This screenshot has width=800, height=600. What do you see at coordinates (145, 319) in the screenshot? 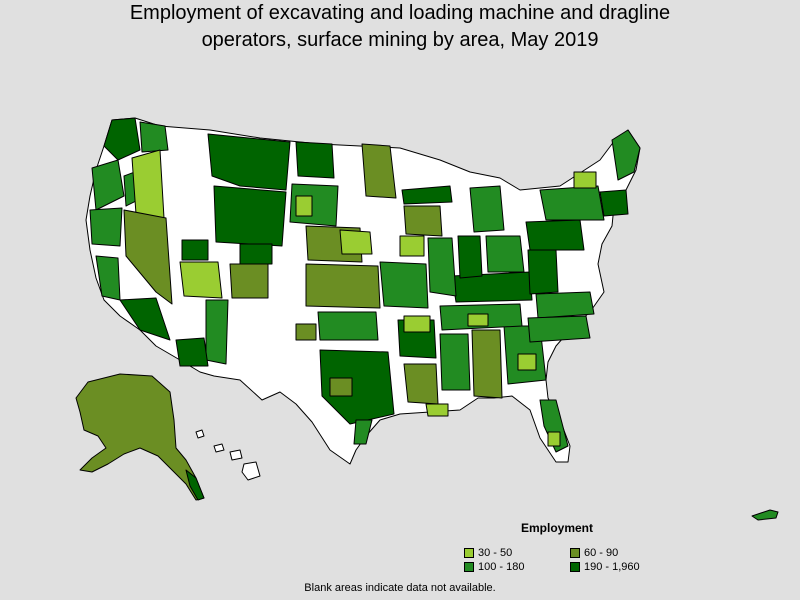
I see `area-california-south` at bounding box center [145, 319].